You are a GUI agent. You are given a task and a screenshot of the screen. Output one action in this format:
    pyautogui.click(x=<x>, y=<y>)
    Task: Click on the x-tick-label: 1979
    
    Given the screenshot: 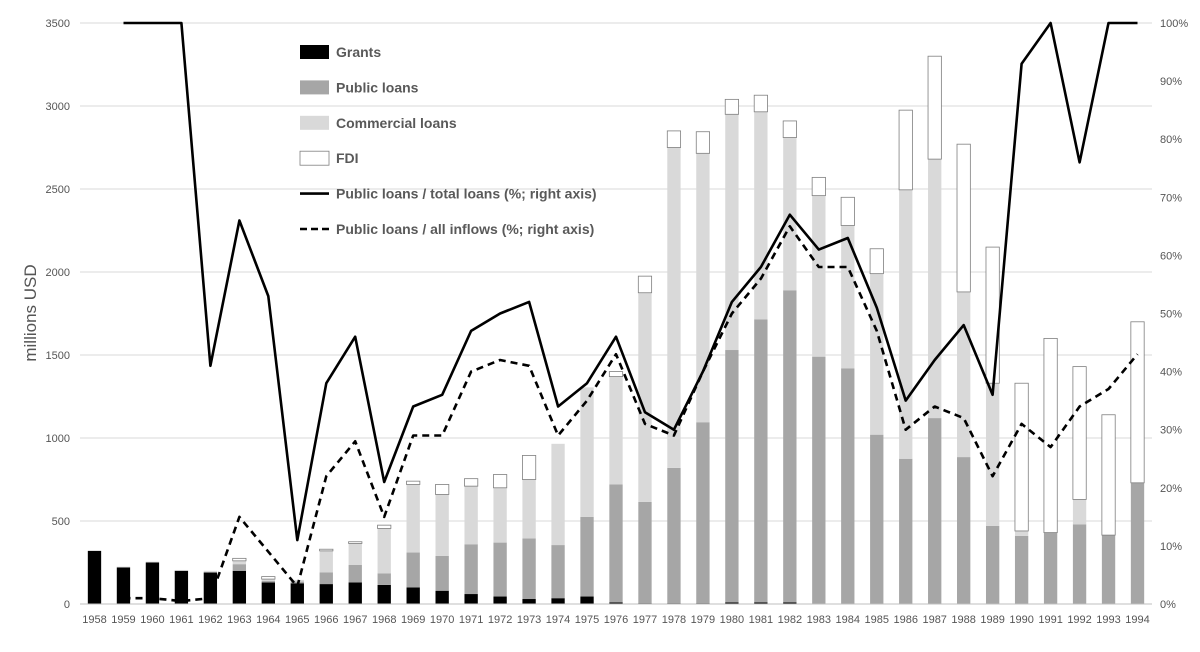 What is the action you would take?
    pyautogui.click(x=703, y=620)
    